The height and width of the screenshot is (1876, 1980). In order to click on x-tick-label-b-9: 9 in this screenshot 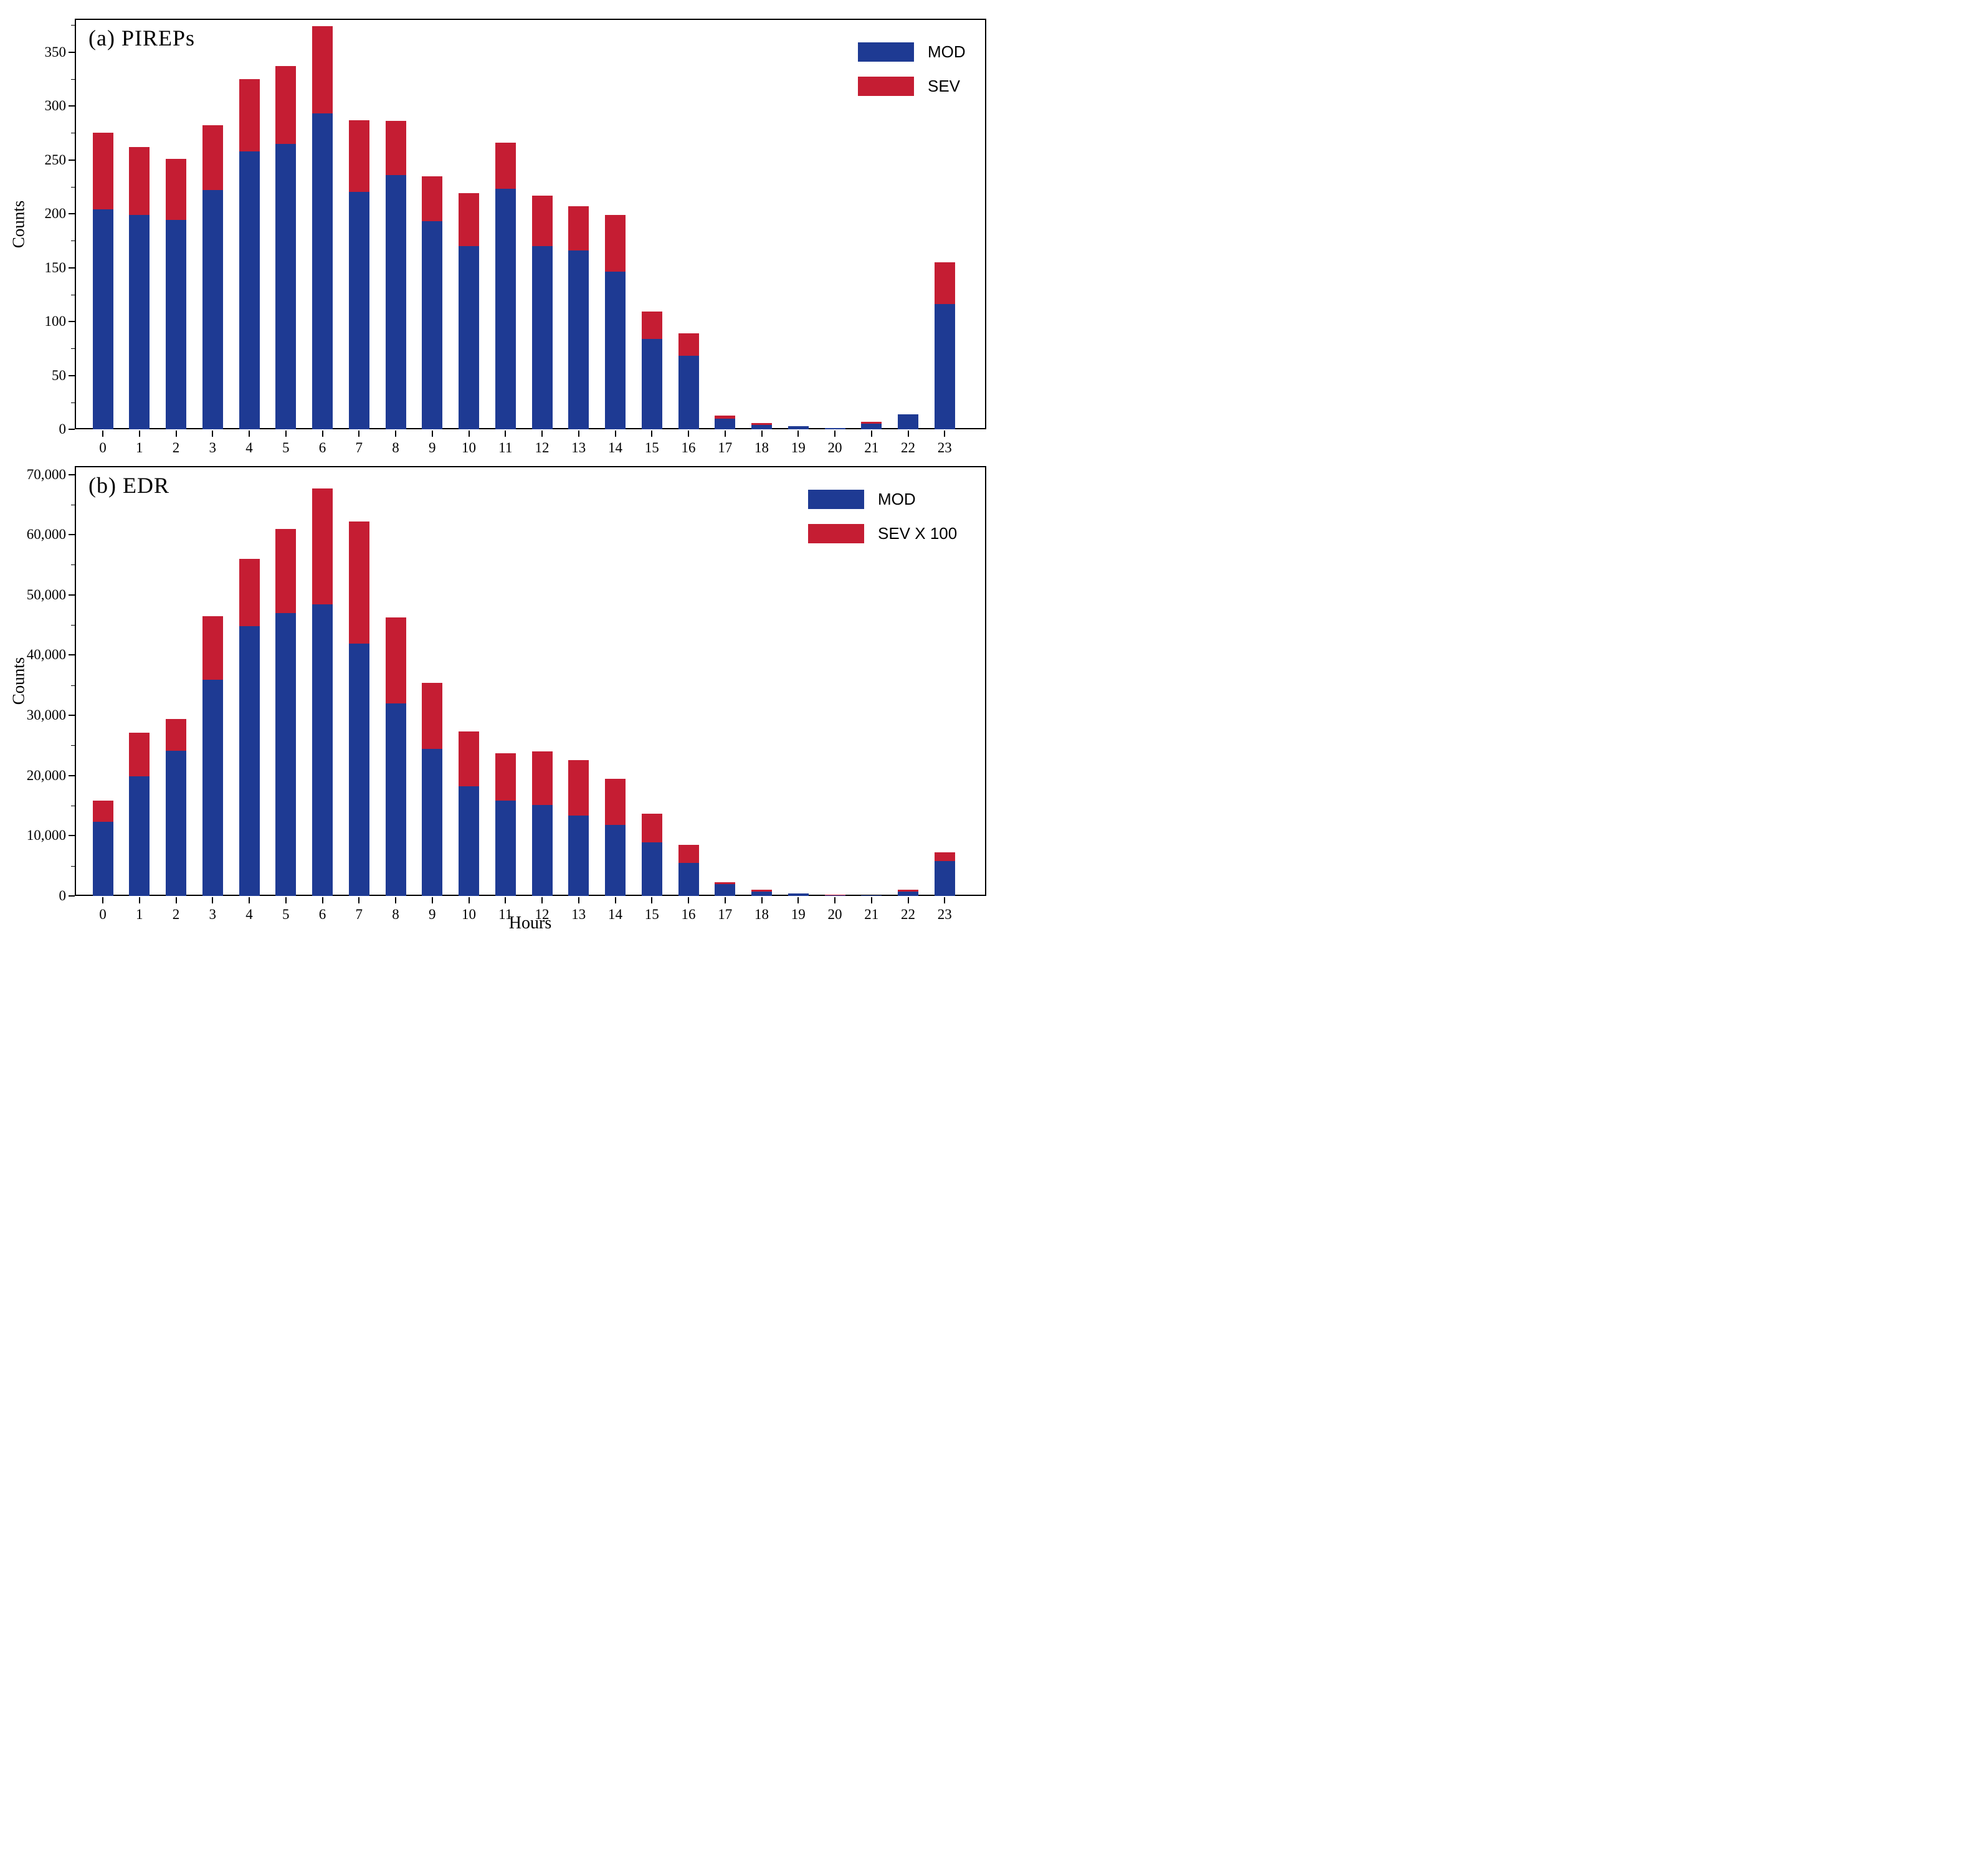, I will do `click(432, 914)`.